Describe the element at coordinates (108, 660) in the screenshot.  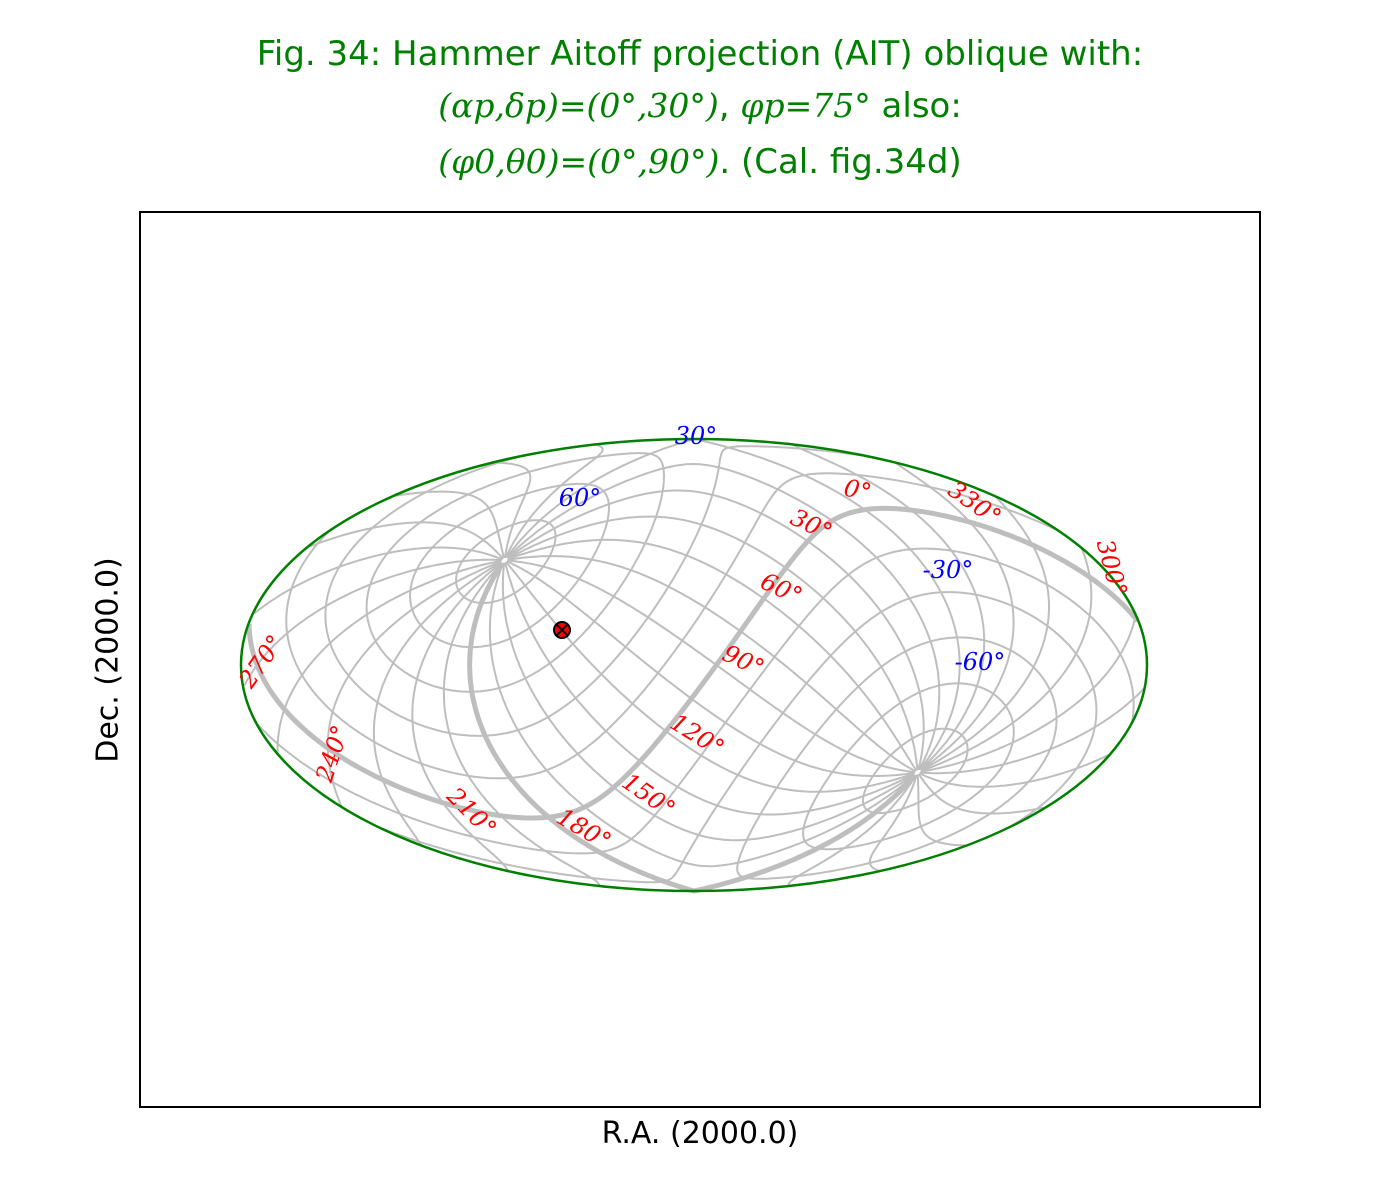
I see `y-axis-label: Dec. (2000.0)` at that location.